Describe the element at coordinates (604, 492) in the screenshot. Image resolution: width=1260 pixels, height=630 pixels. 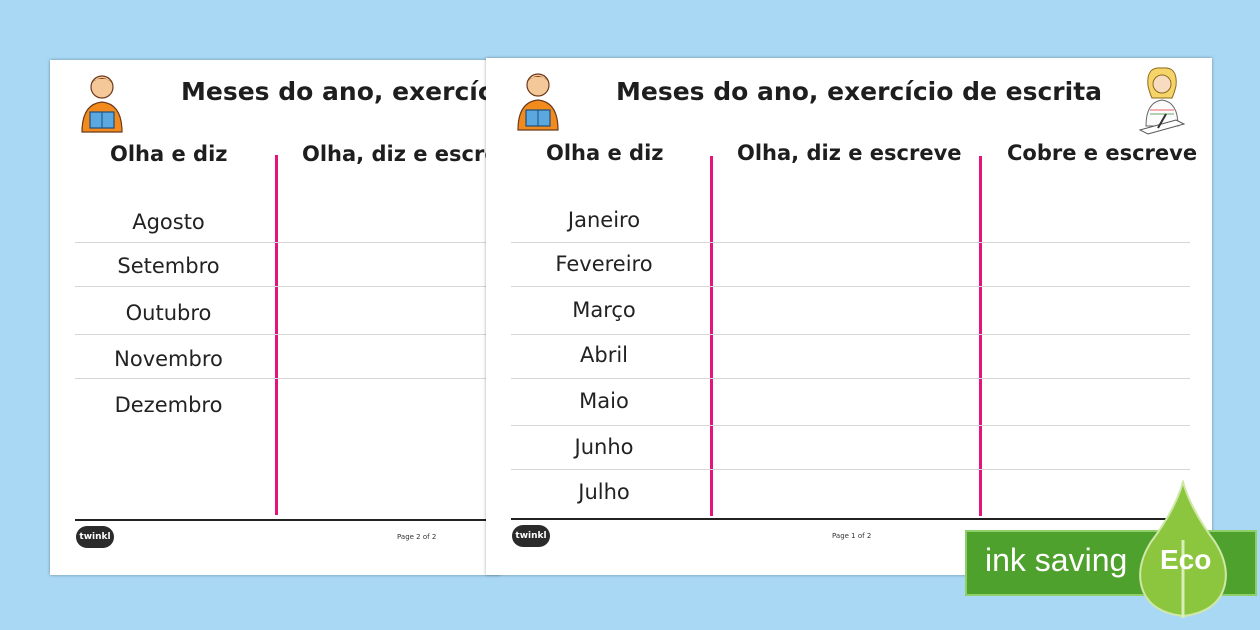
I see `month-label: Julho` at that location.